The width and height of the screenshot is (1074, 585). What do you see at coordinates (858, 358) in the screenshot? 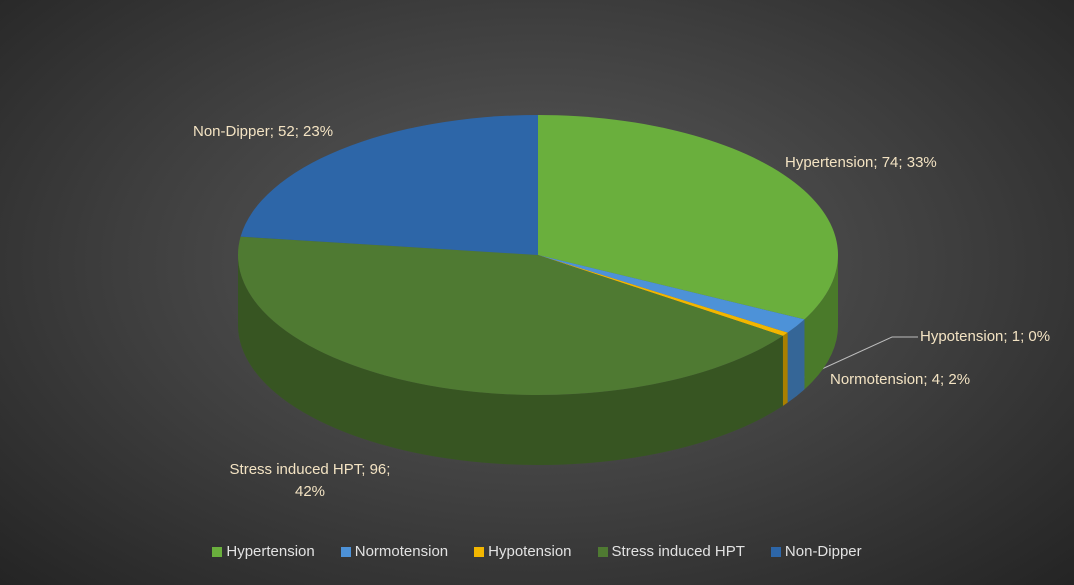
I see `leader-line` at bounding box center [858, 358].